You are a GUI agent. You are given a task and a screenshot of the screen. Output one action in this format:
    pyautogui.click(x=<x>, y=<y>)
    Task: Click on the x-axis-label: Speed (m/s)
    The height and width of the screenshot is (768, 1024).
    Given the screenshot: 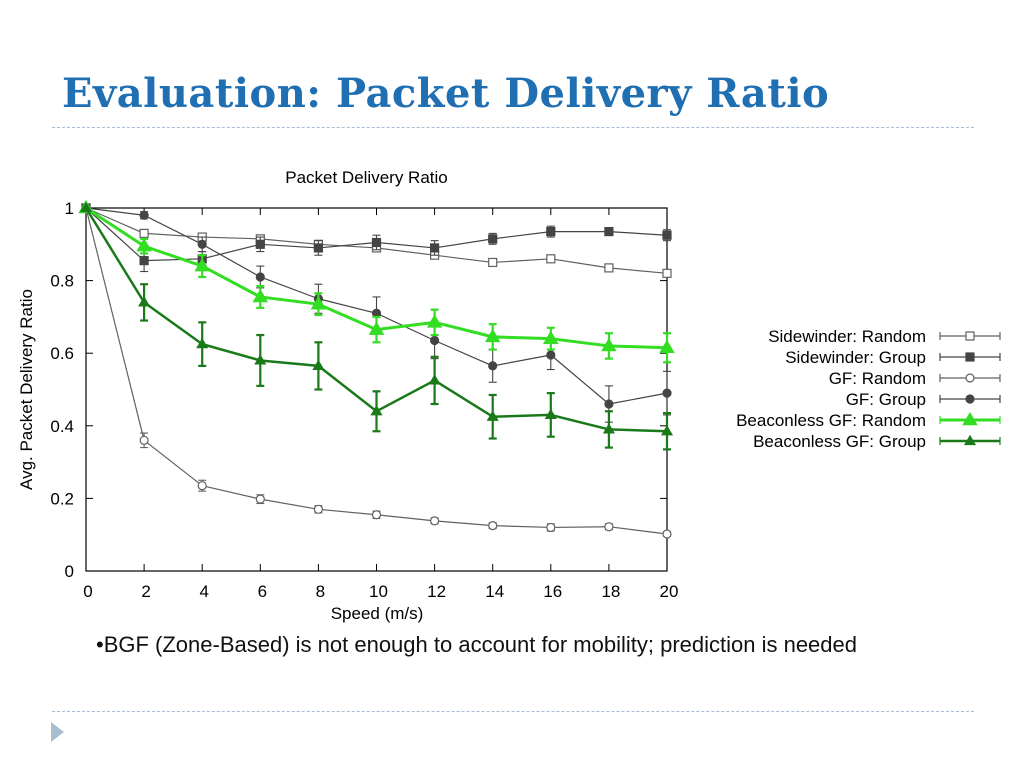 What is the action you would take?
    pyautogui.click(x=377, y=613)
    